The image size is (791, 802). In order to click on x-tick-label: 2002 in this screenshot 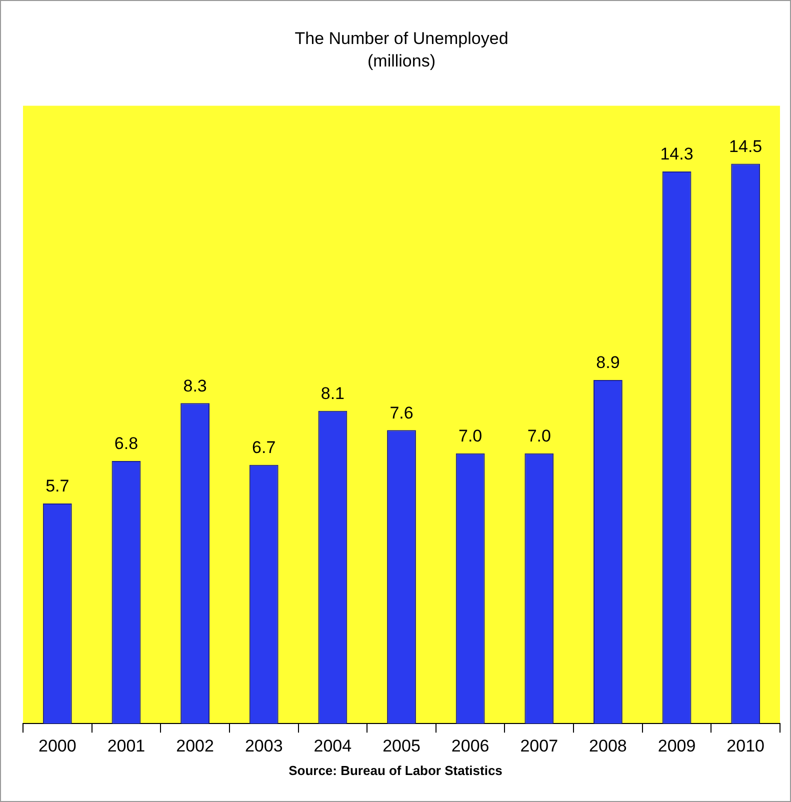, I will do `click(195, 746)`.